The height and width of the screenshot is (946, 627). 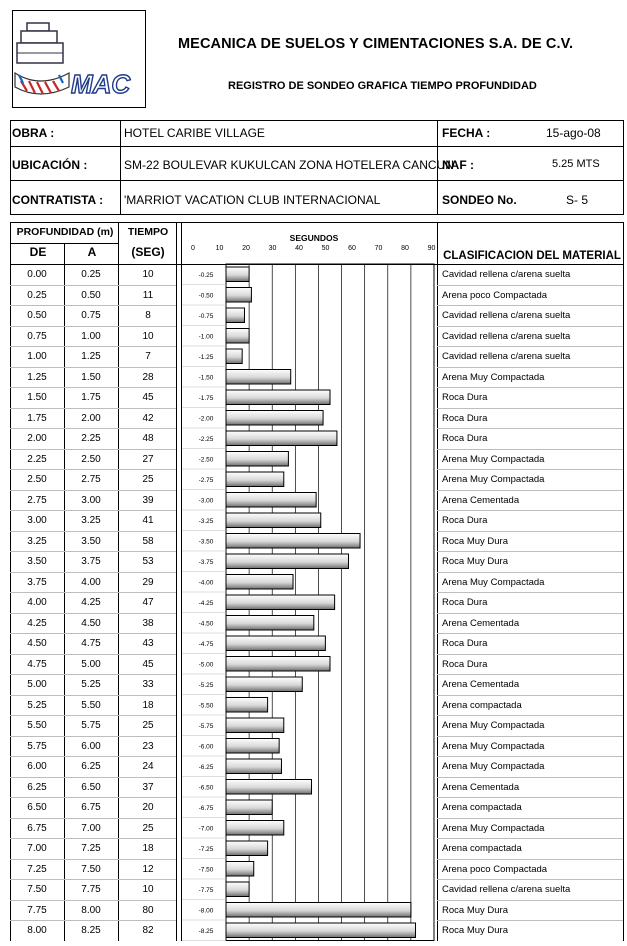 I want to click on depth-to-cell: 4.25, so click(x=91, y=602).